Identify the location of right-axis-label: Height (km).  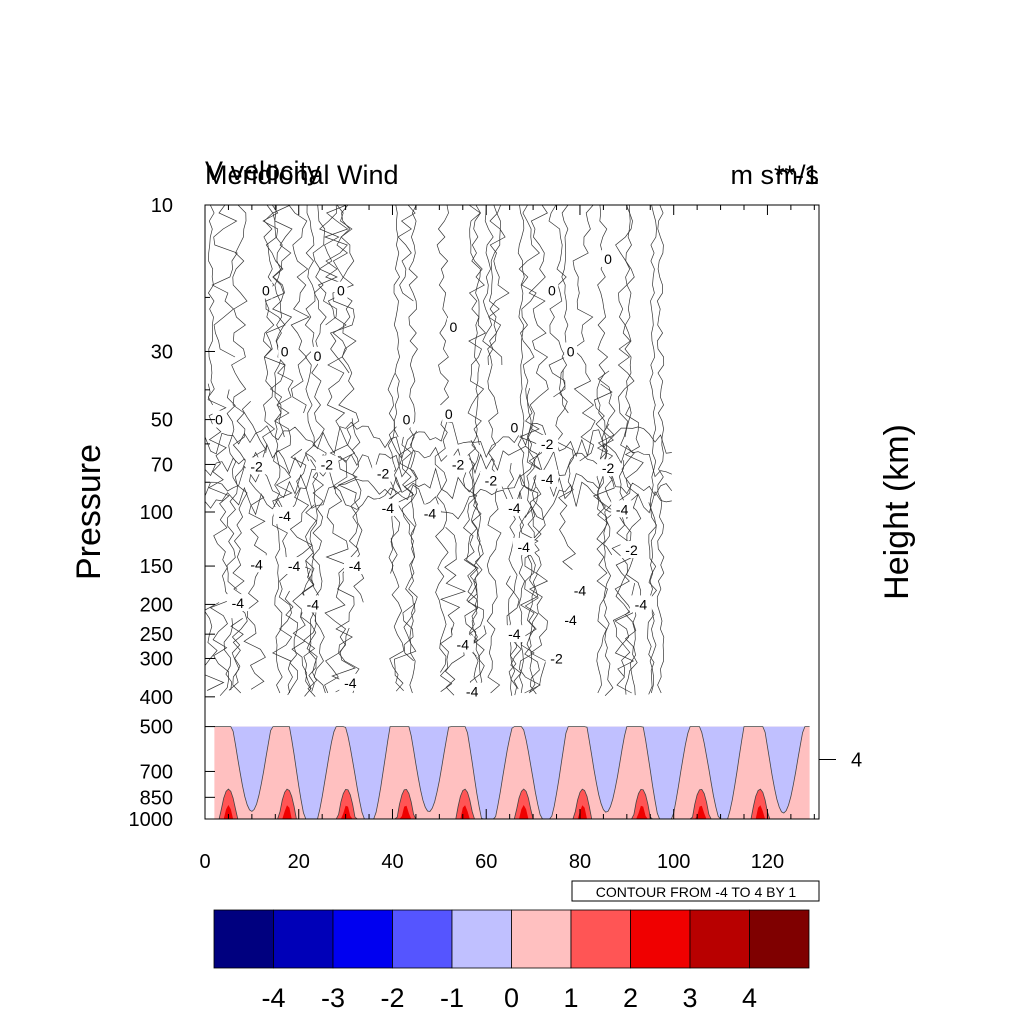
(897, 512).